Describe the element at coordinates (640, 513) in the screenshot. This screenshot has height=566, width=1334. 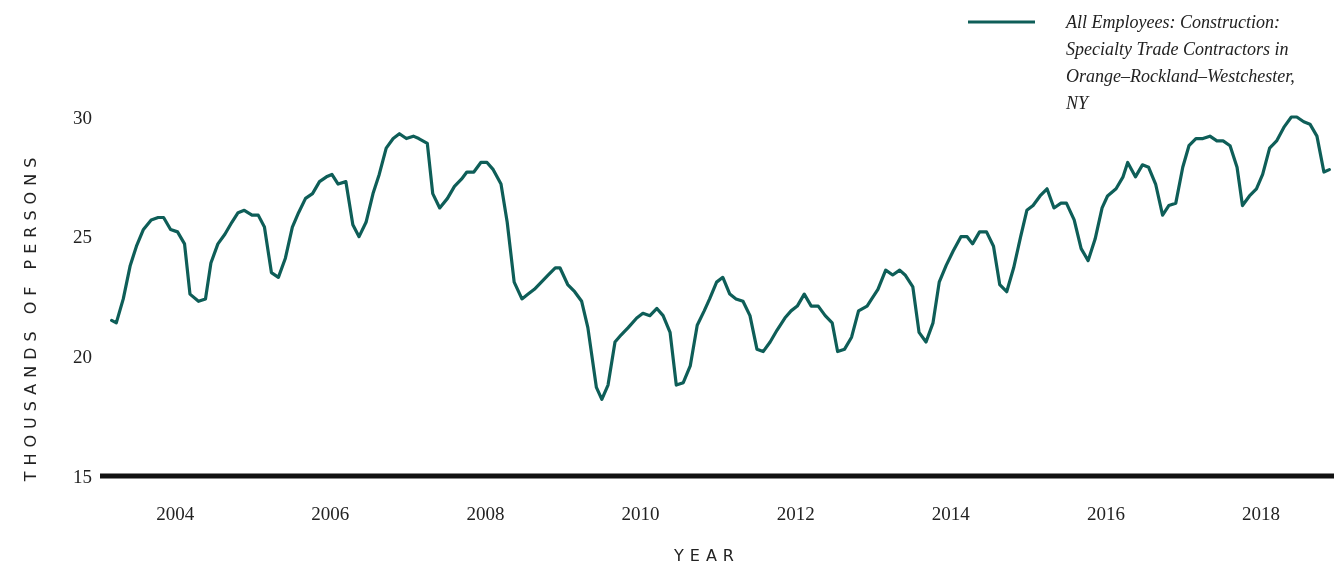
I see `x-tick-label: 2010` at that location.